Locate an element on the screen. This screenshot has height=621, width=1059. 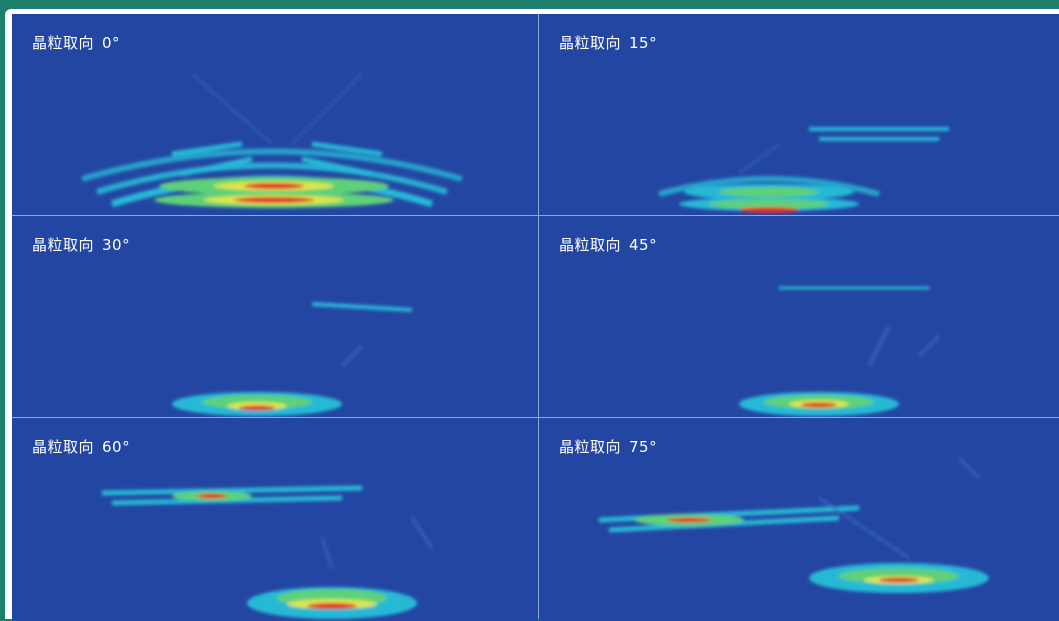
panel-label-0: 晶粒取向 0° is located at coordinates (76, 42).